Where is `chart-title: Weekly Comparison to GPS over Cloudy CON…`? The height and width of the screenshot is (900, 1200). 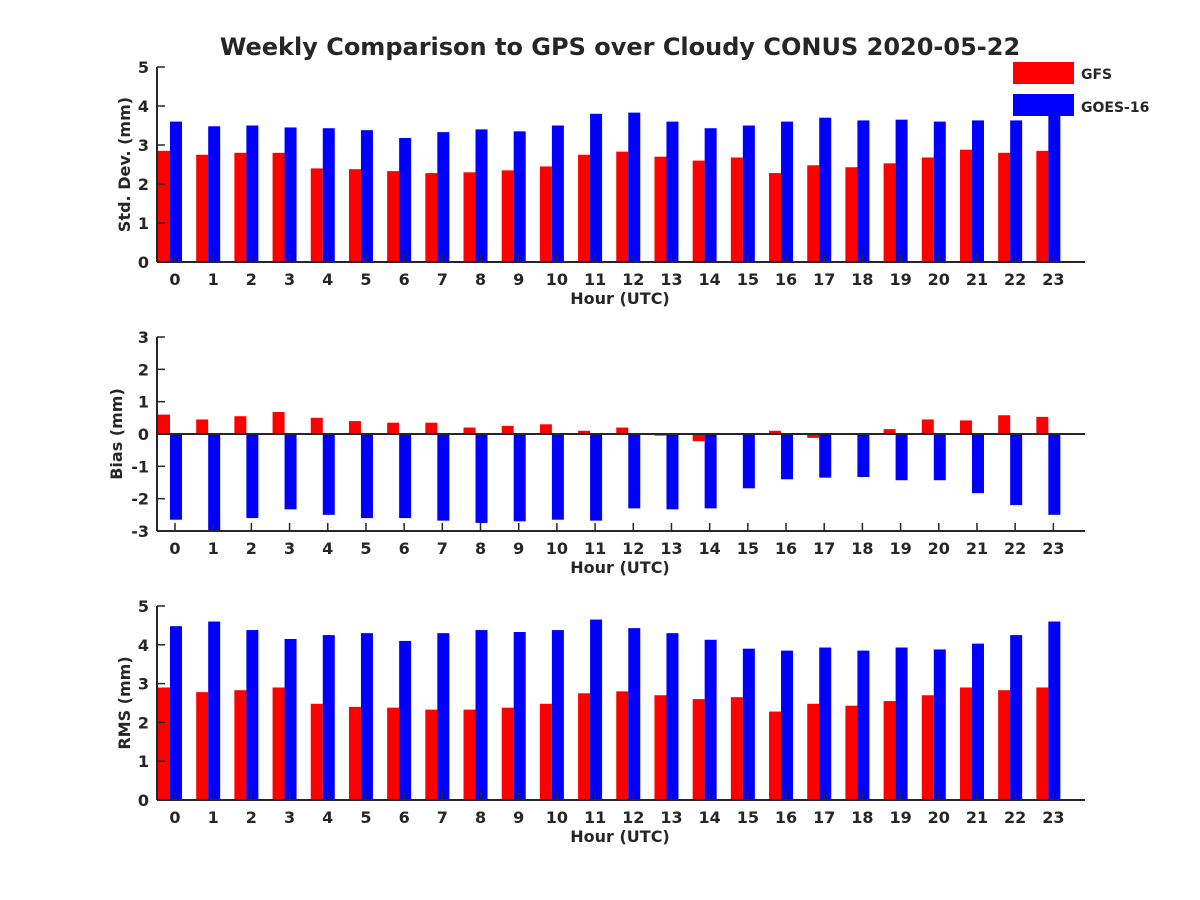 chart-title: Weekly Comparison to GPS over Cloudy CON… is located at coordinates (620, 47).